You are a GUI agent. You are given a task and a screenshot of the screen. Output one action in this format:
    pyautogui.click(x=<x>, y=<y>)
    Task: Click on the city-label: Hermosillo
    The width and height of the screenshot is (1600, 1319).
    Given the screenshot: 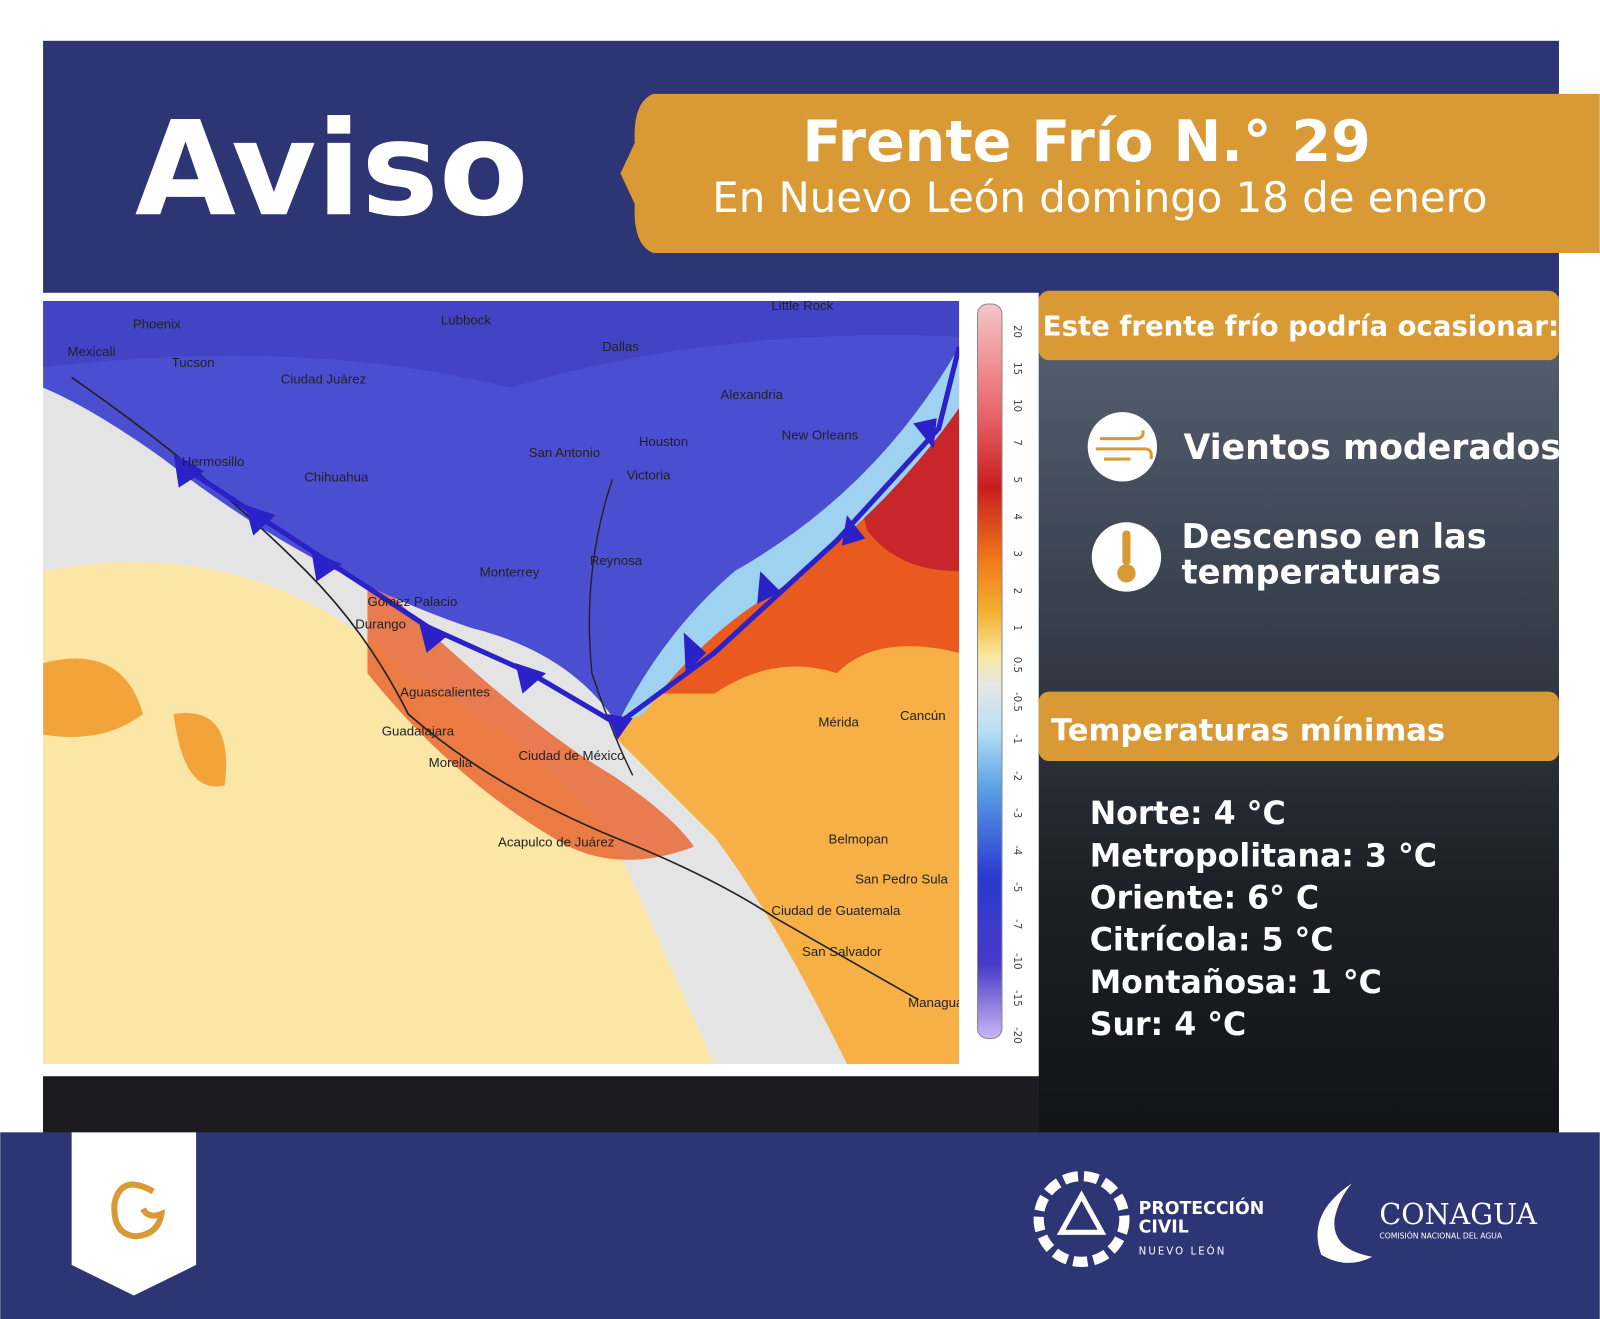 What is the action you would take?
    pyautogui.click(x=213, y=461)
    